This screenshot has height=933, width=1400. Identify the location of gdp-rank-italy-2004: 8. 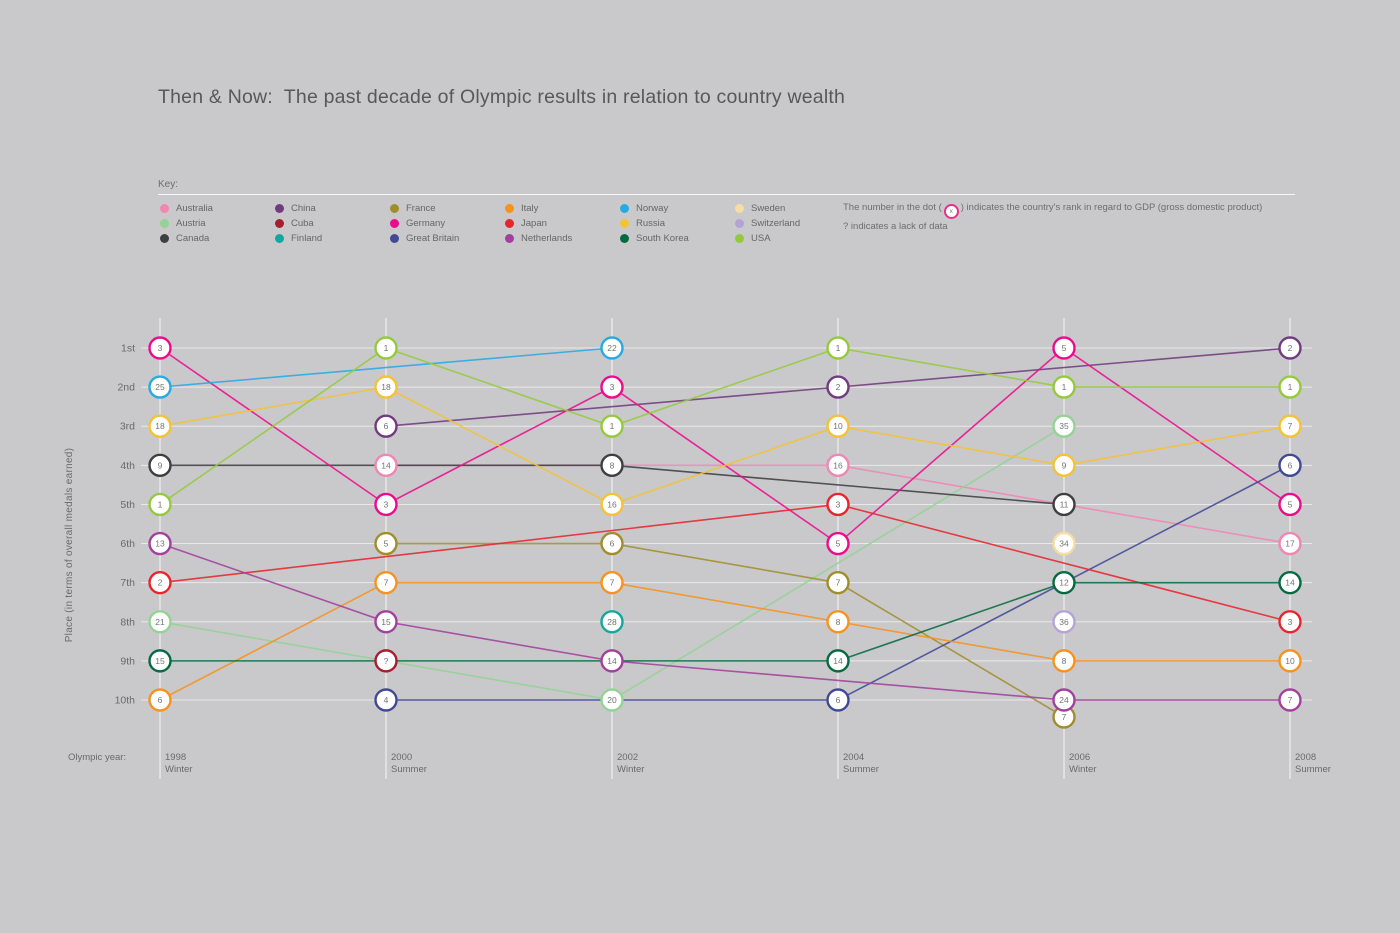
(838, 622).